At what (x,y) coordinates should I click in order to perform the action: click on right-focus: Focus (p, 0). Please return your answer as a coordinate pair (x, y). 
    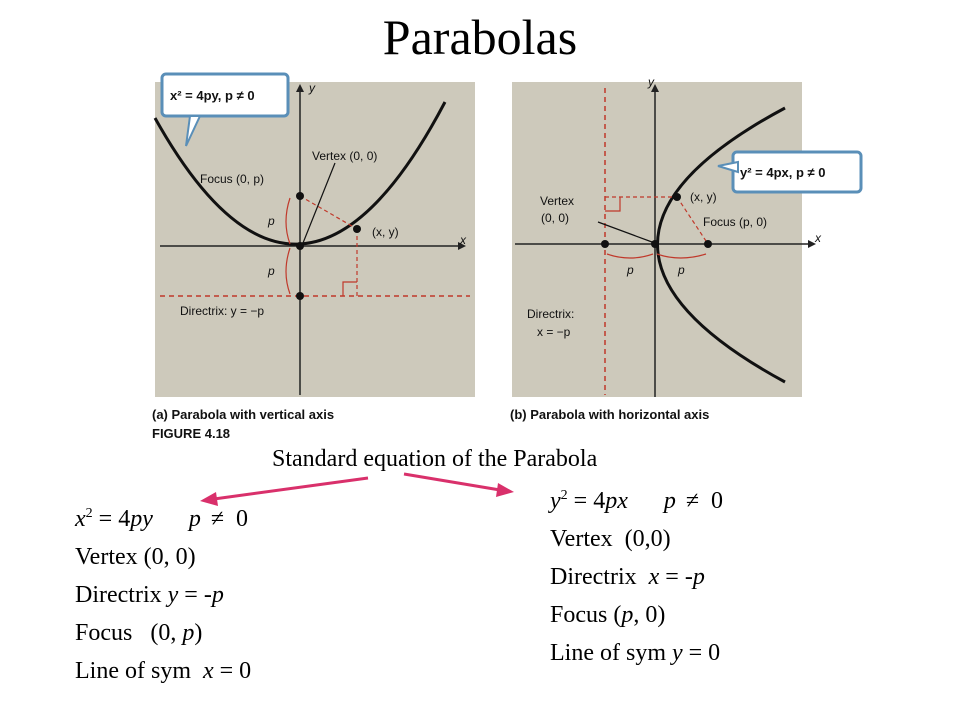
    Looking at the image, I should click on (608, 615).